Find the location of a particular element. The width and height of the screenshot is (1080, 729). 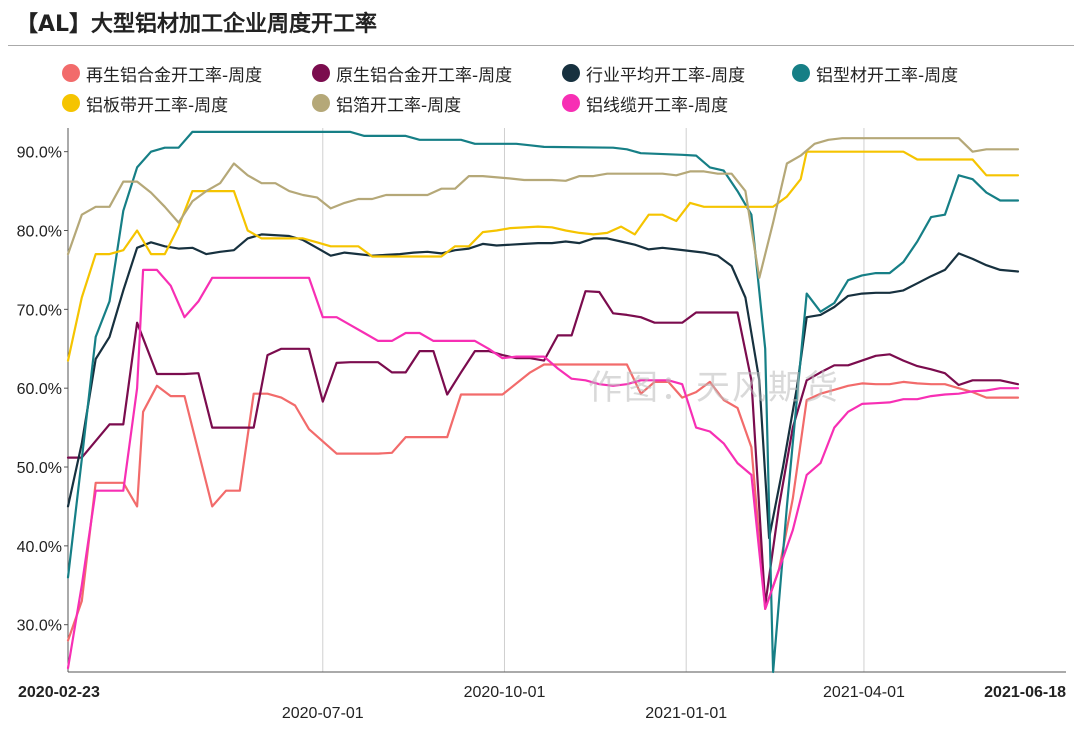

legend-item-industry-average: 行业平均开工率-周度 is located at coordinates (677, 73).